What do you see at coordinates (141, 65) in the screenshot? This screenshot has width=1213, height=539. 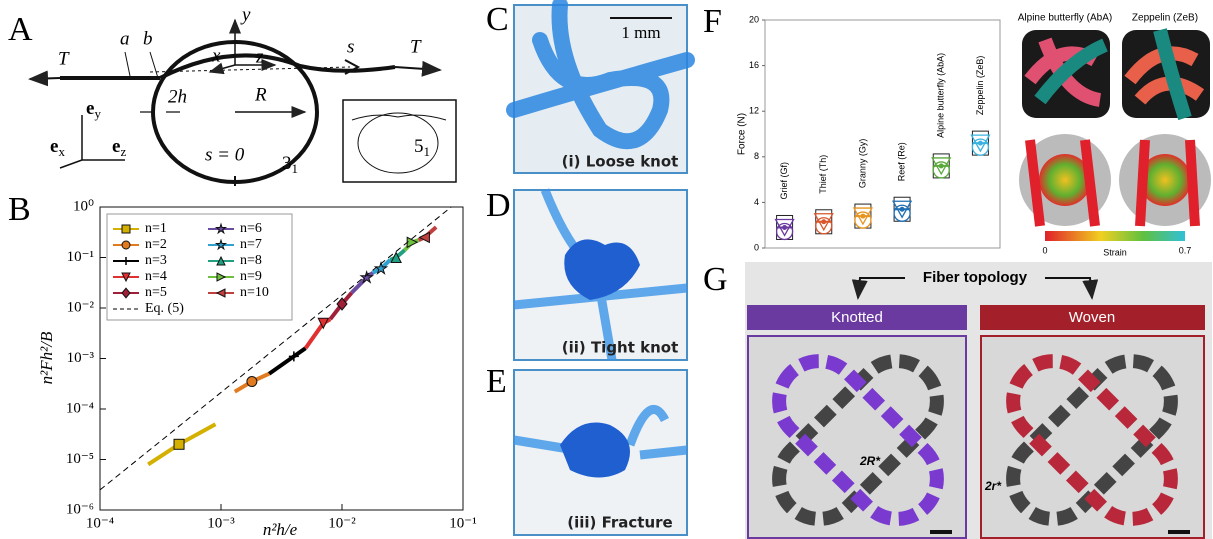 I see `pointer` at bounding box center [141, 65].